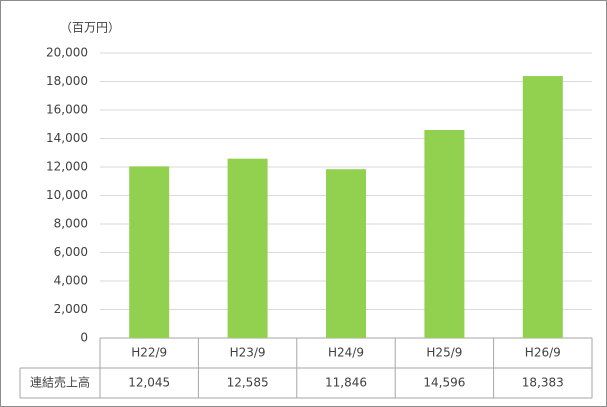  I want to click on x-tick-label: H23/9, so click(248, 353).